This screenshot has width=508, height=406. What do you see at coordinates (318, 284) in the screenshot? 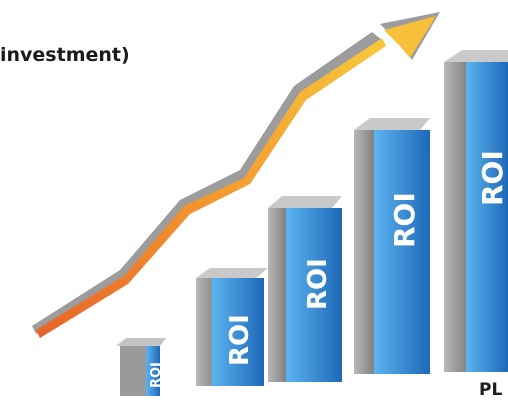
I see `bar-3-label: ROI` at bounding box center [318, 284].